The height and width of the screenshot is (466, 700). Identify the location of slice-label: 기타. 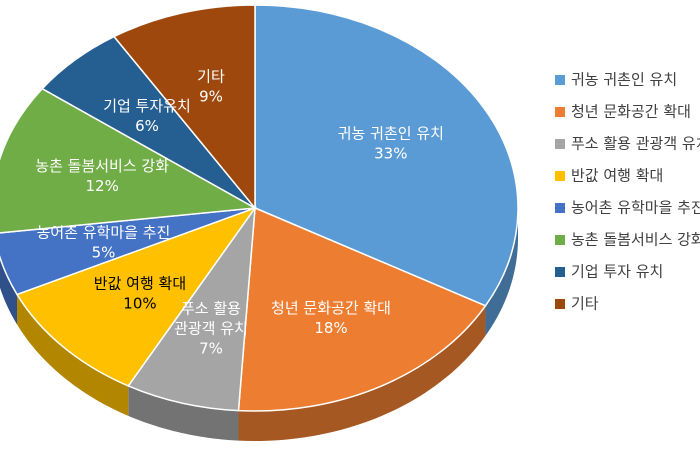
(211, 77).